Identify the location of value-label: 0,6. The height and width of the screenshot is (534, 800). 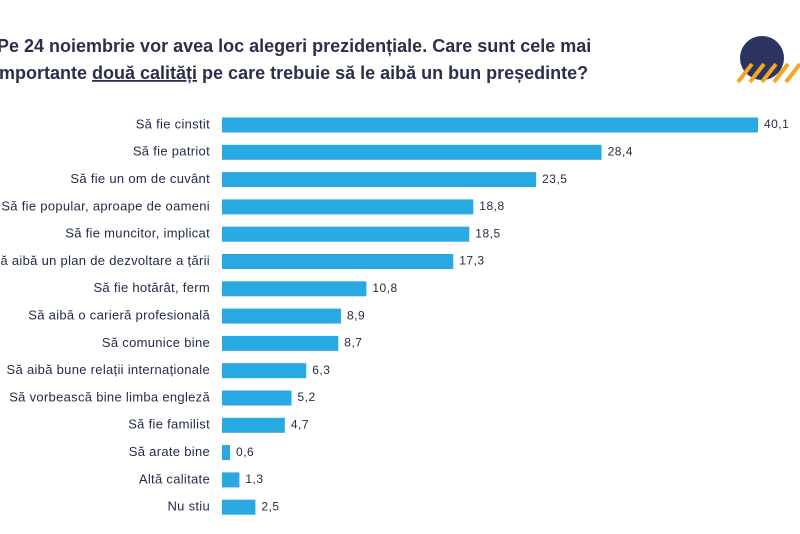
(245, 452).